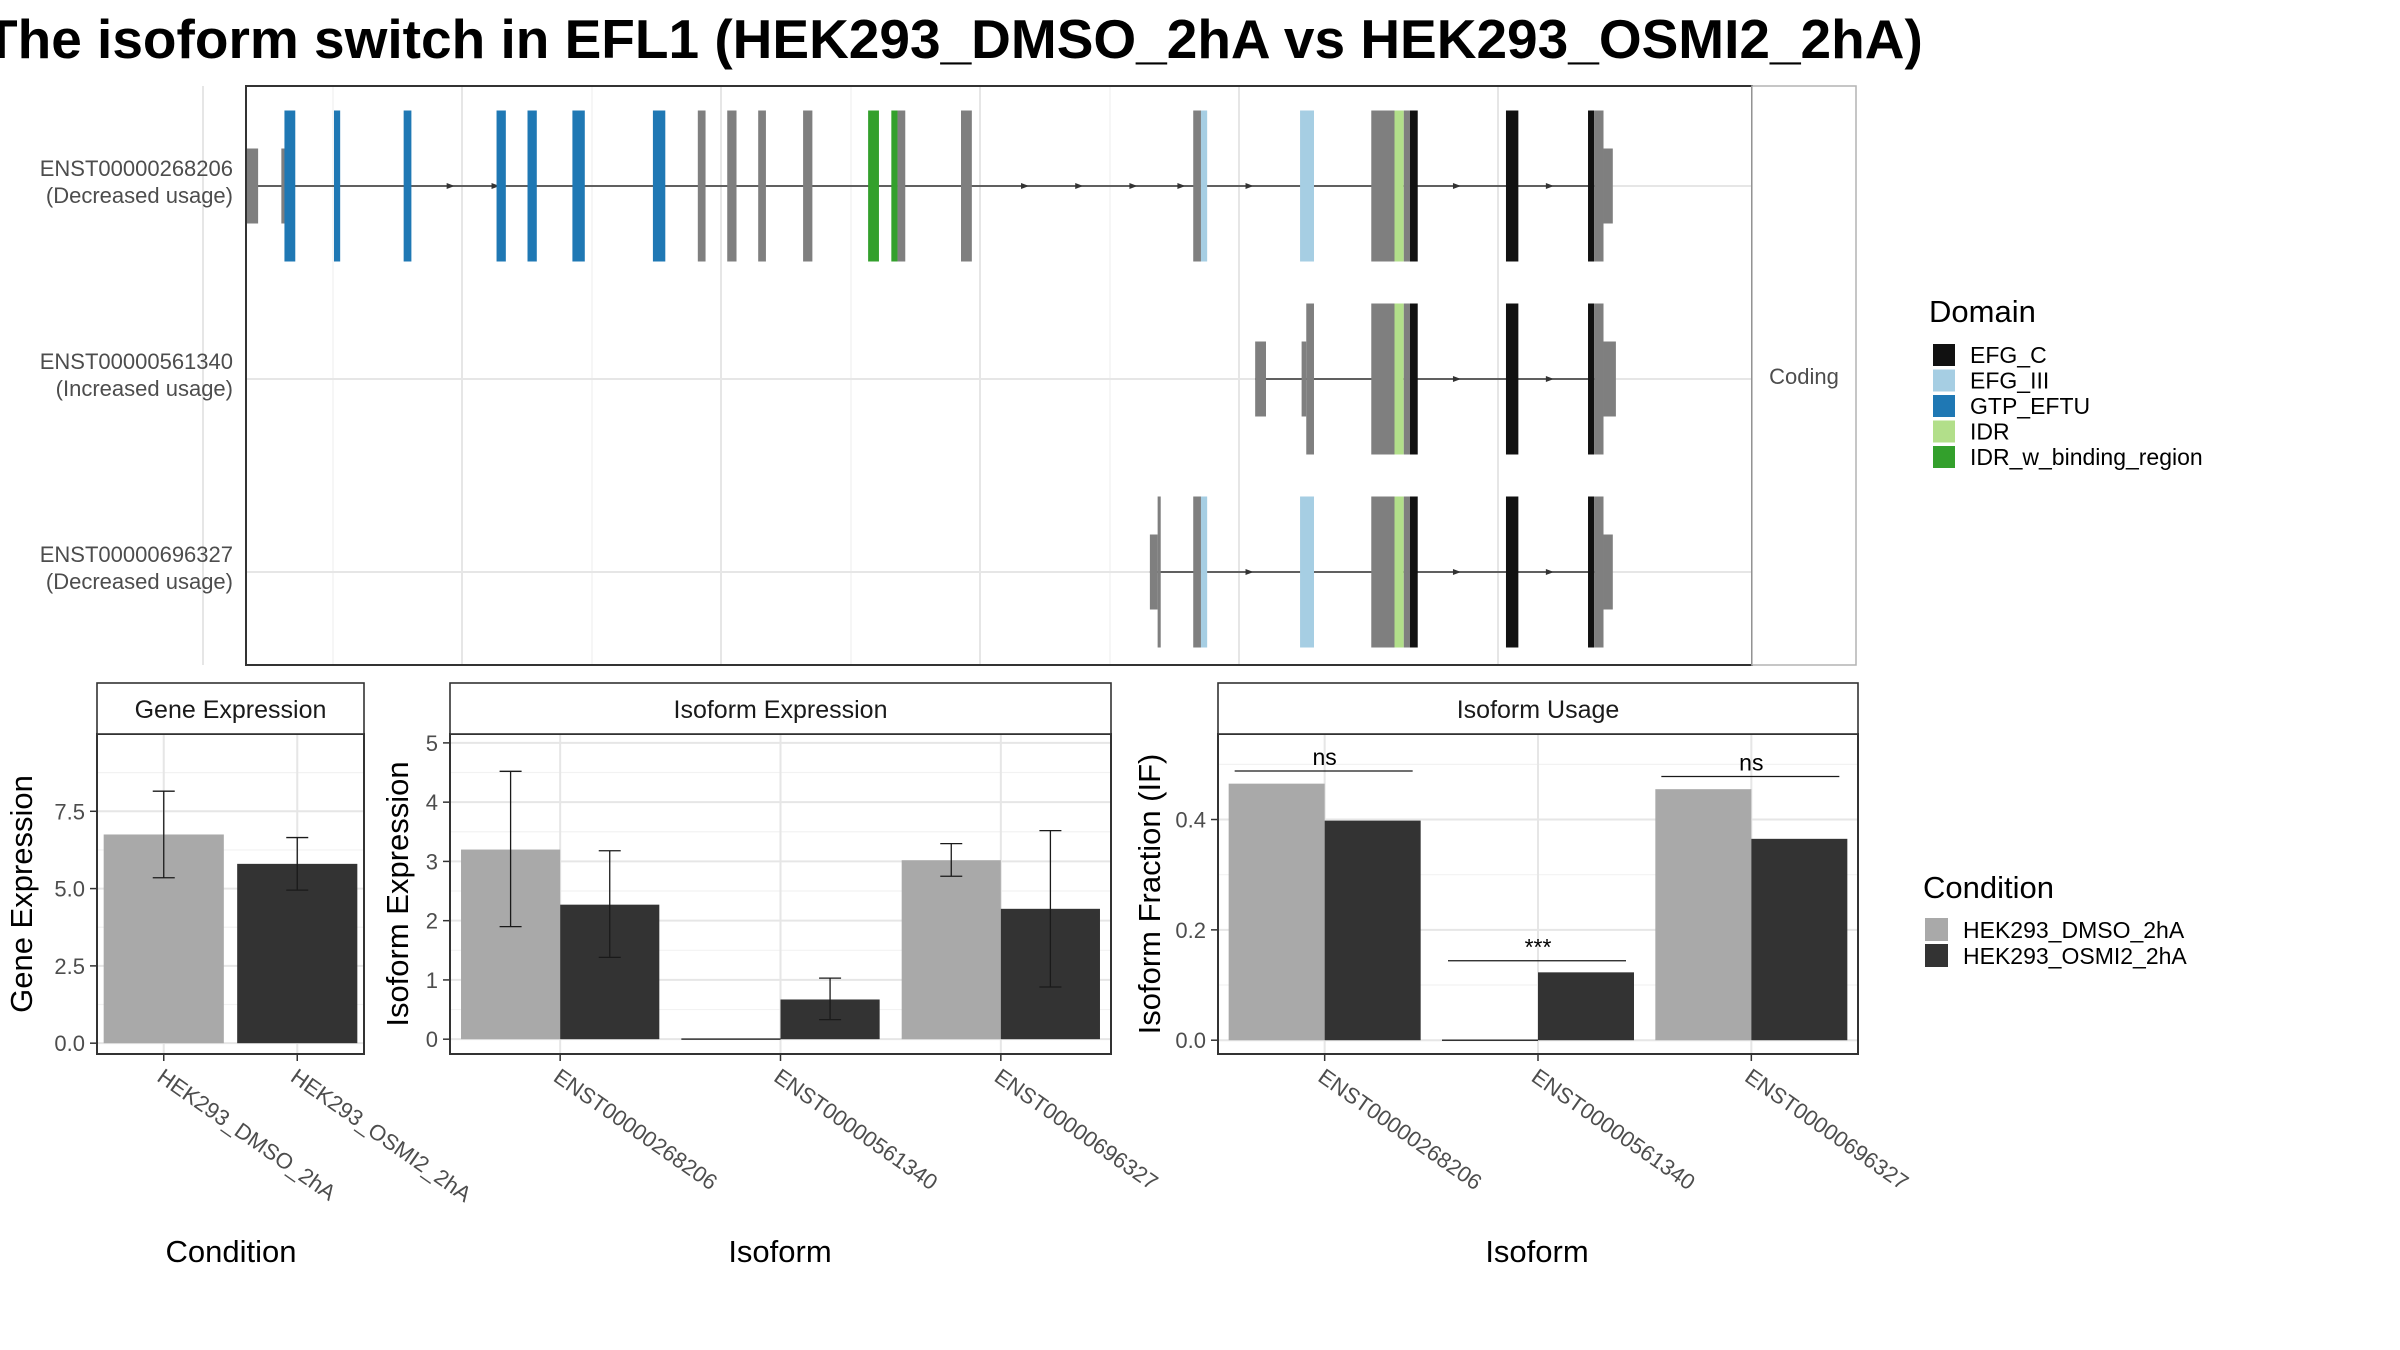 This screenshot has width=2400, height=1350. I want to click on y-axis-title: Isoform Expression, so click(397, 893).